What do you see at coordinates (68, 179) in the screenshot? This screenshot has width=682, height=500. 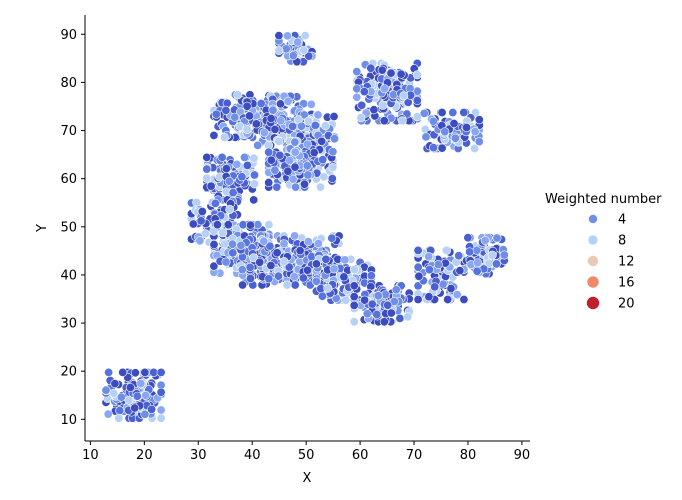 I see `y-tick-label: 60` at bounding box center [68, 179].